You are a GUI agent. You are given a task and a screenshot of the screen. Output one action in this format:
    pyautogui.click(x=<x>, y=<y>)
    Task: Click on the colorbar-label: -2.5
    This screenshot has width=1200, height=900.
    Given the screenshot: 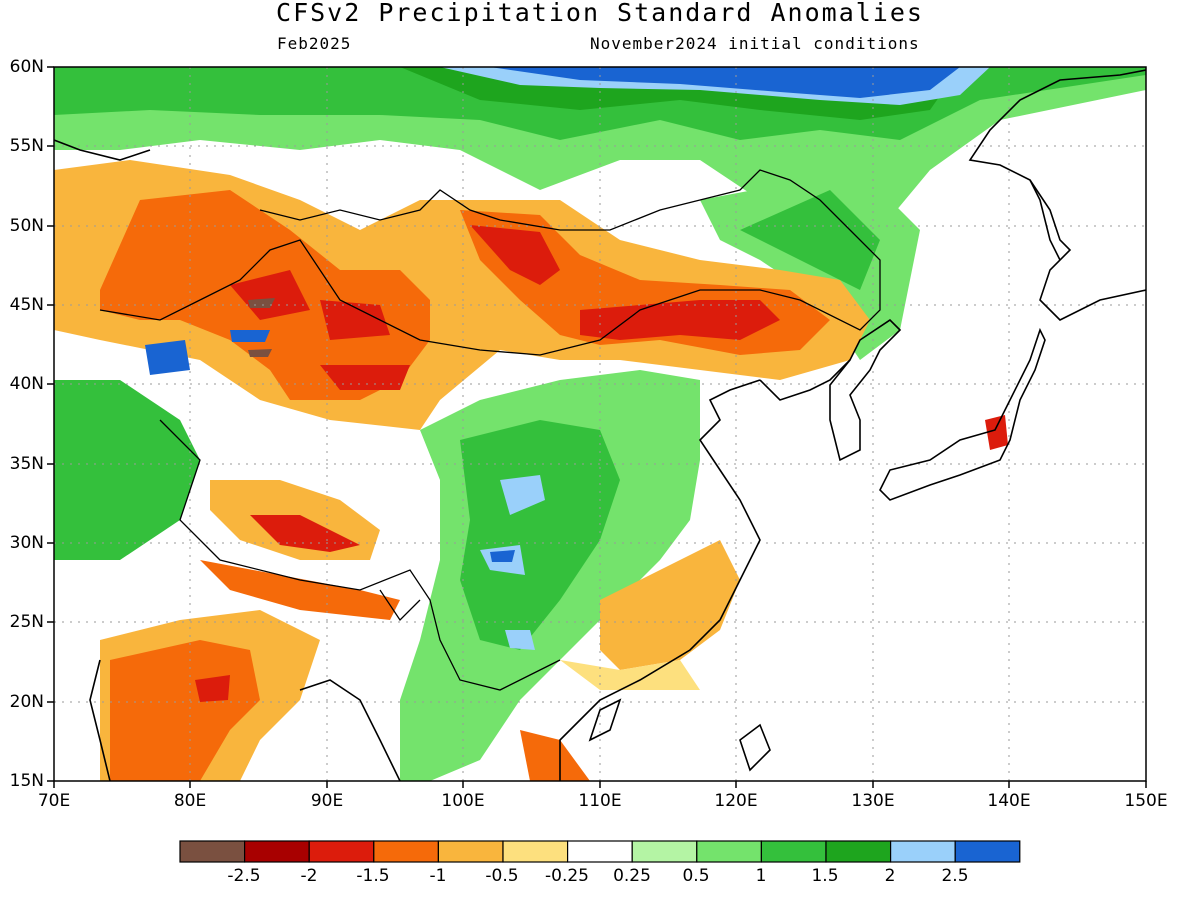 What is the action you would take?
    pyautogui.click(x=244, y=876)
    